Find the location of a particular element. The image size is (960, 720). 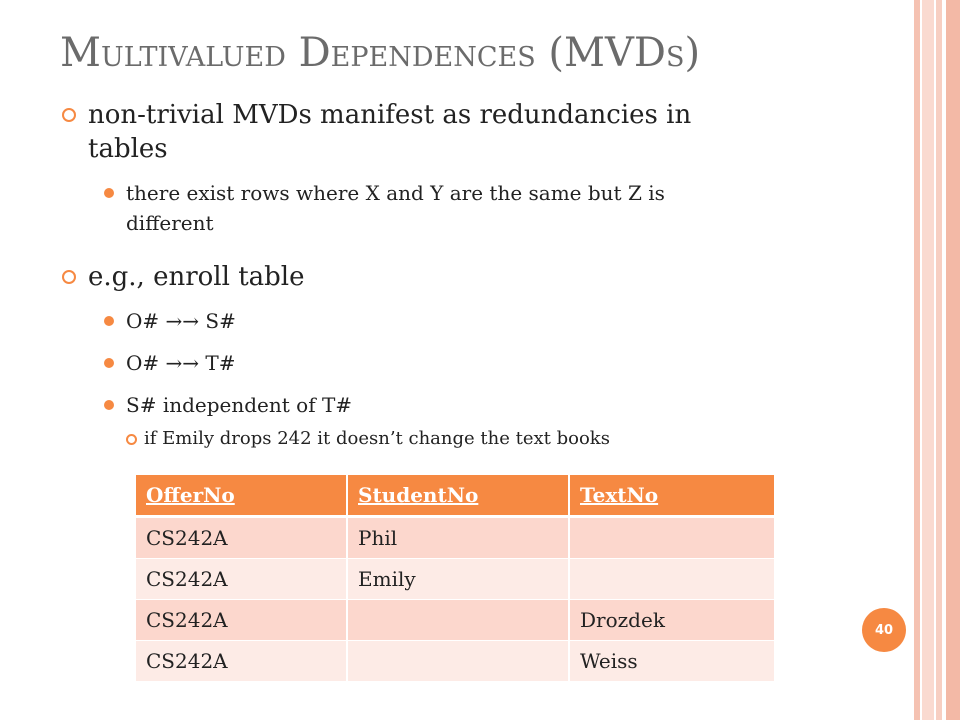

table-header-row: OfferNo StudentNo TextNo is located at coordinates (456, 496).